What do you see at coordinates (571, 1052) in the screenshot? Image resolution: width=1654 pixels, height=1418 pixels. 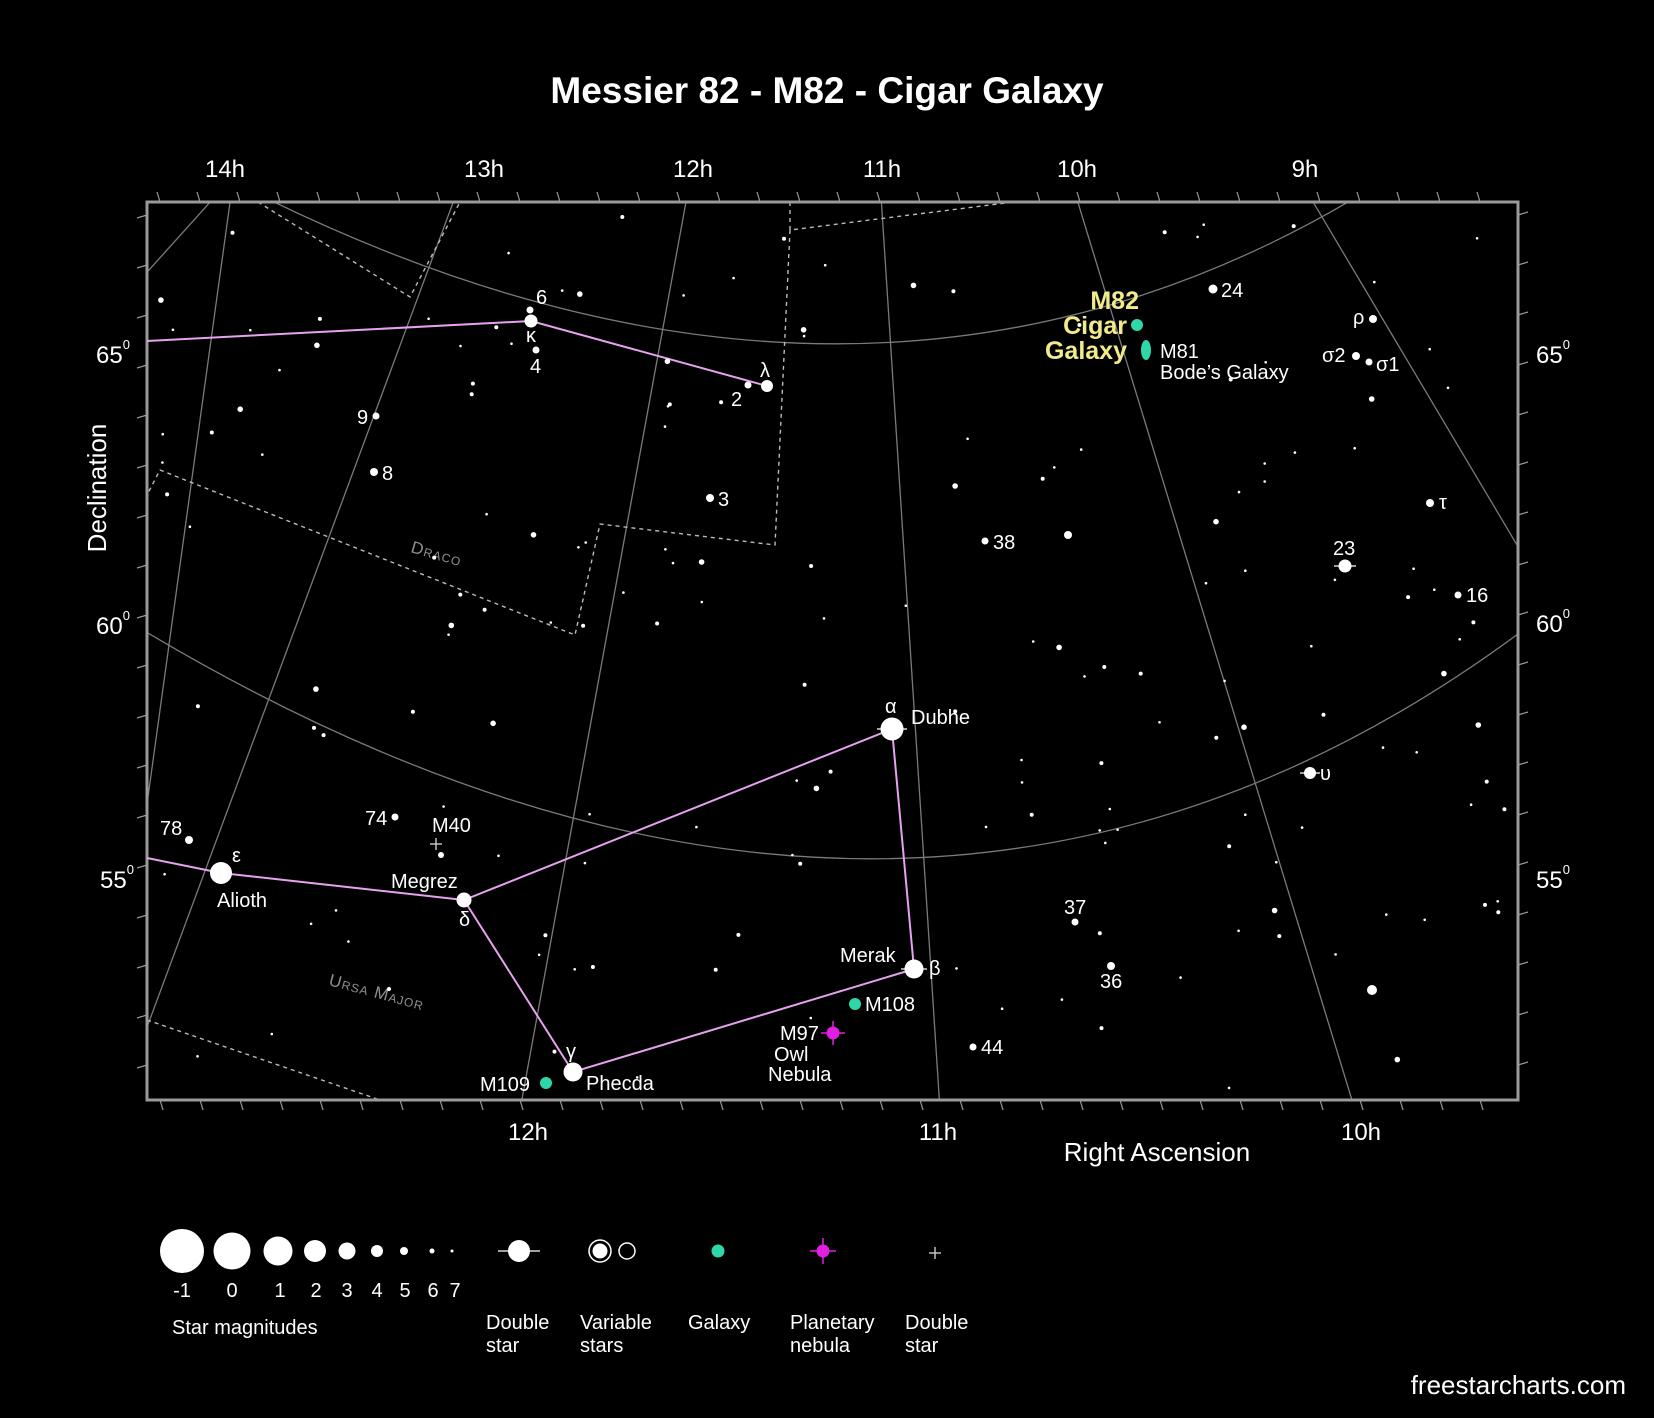 I see `star-label: γ` at bounding box center [571, 1052].